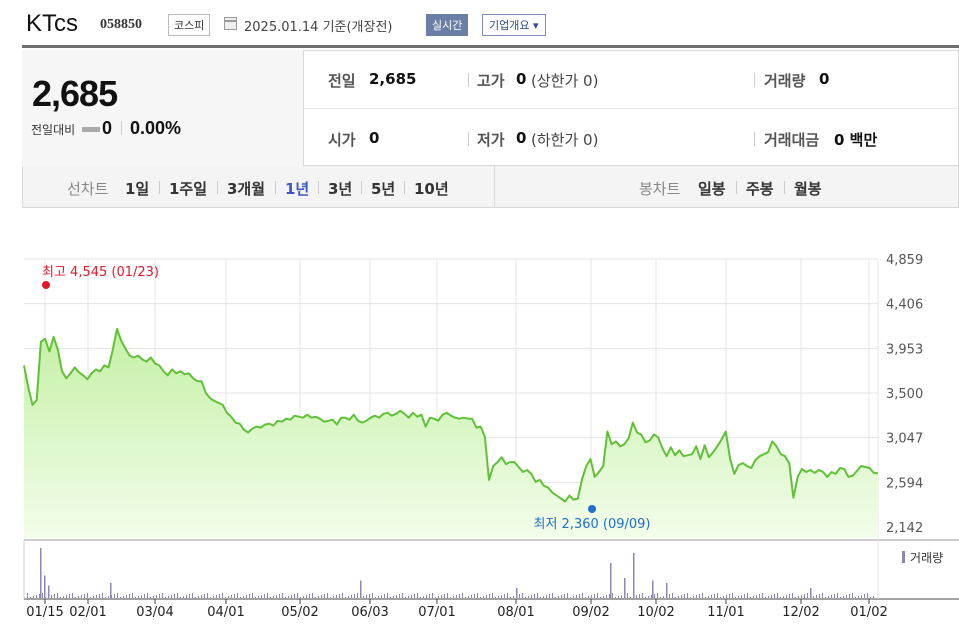 The image size is (959, 635). What do you see at coordinates (431, 189) in the screenshot?
I see `tab-period-10y: 10년` at bounding box center [431, 189].